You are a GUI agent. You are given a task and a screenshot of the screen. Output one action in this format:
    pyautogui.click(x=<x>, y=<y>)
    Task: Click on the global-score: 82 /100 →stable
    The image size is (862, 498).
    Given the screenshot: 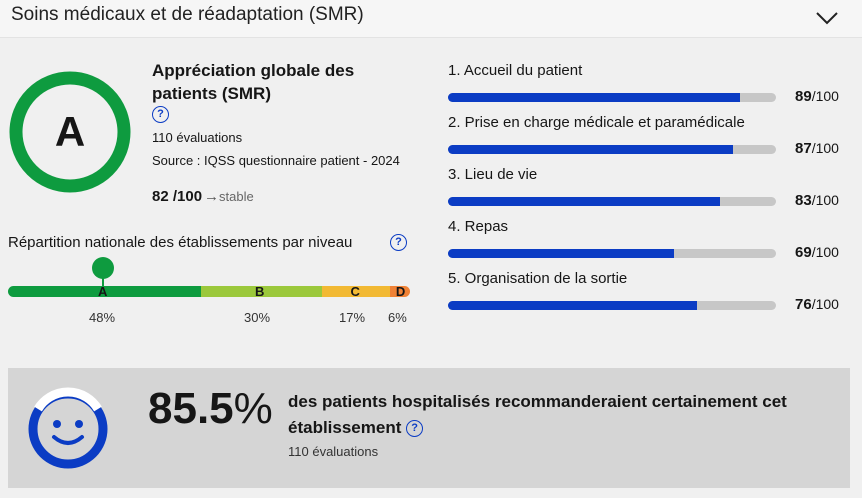 What is the action you would take?
    pyautogui.click(x=203, y=196)
    